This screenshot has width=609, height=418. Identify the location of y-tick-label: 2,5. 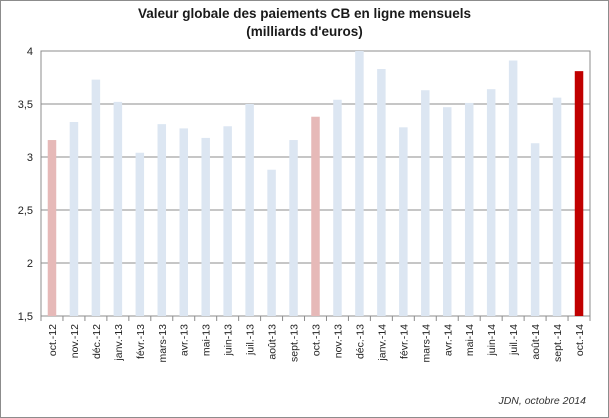
(25, 211).